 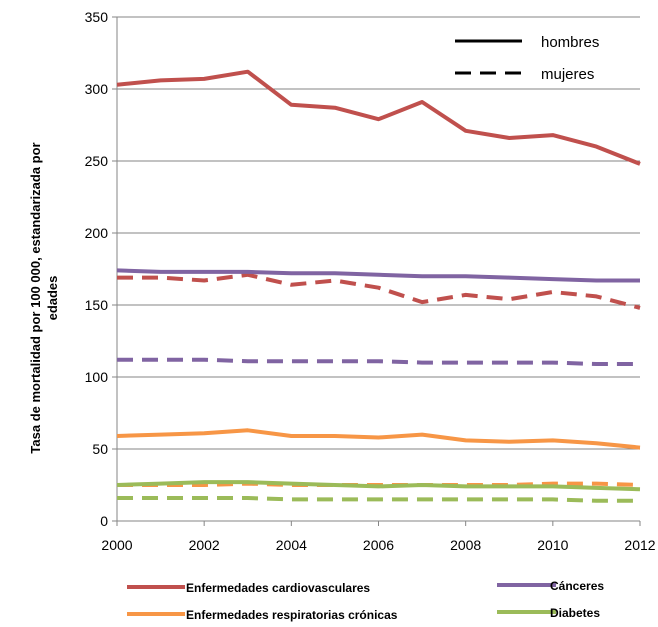 I want to click on x-tick-label: 2004, so click(x=291, y=545).